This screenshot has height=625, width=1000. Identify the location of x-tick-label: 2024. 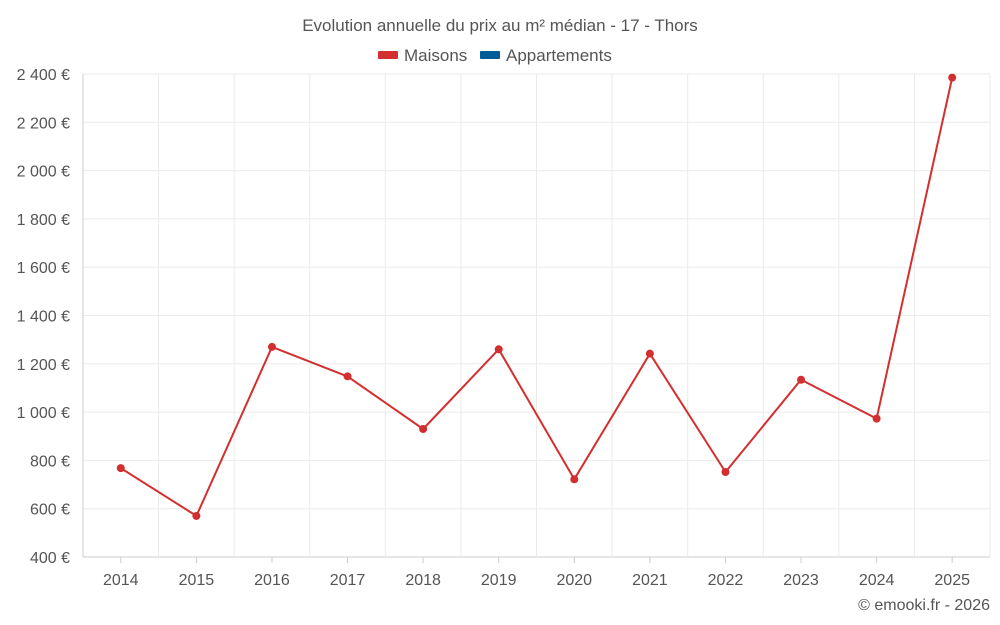
(877, 580).